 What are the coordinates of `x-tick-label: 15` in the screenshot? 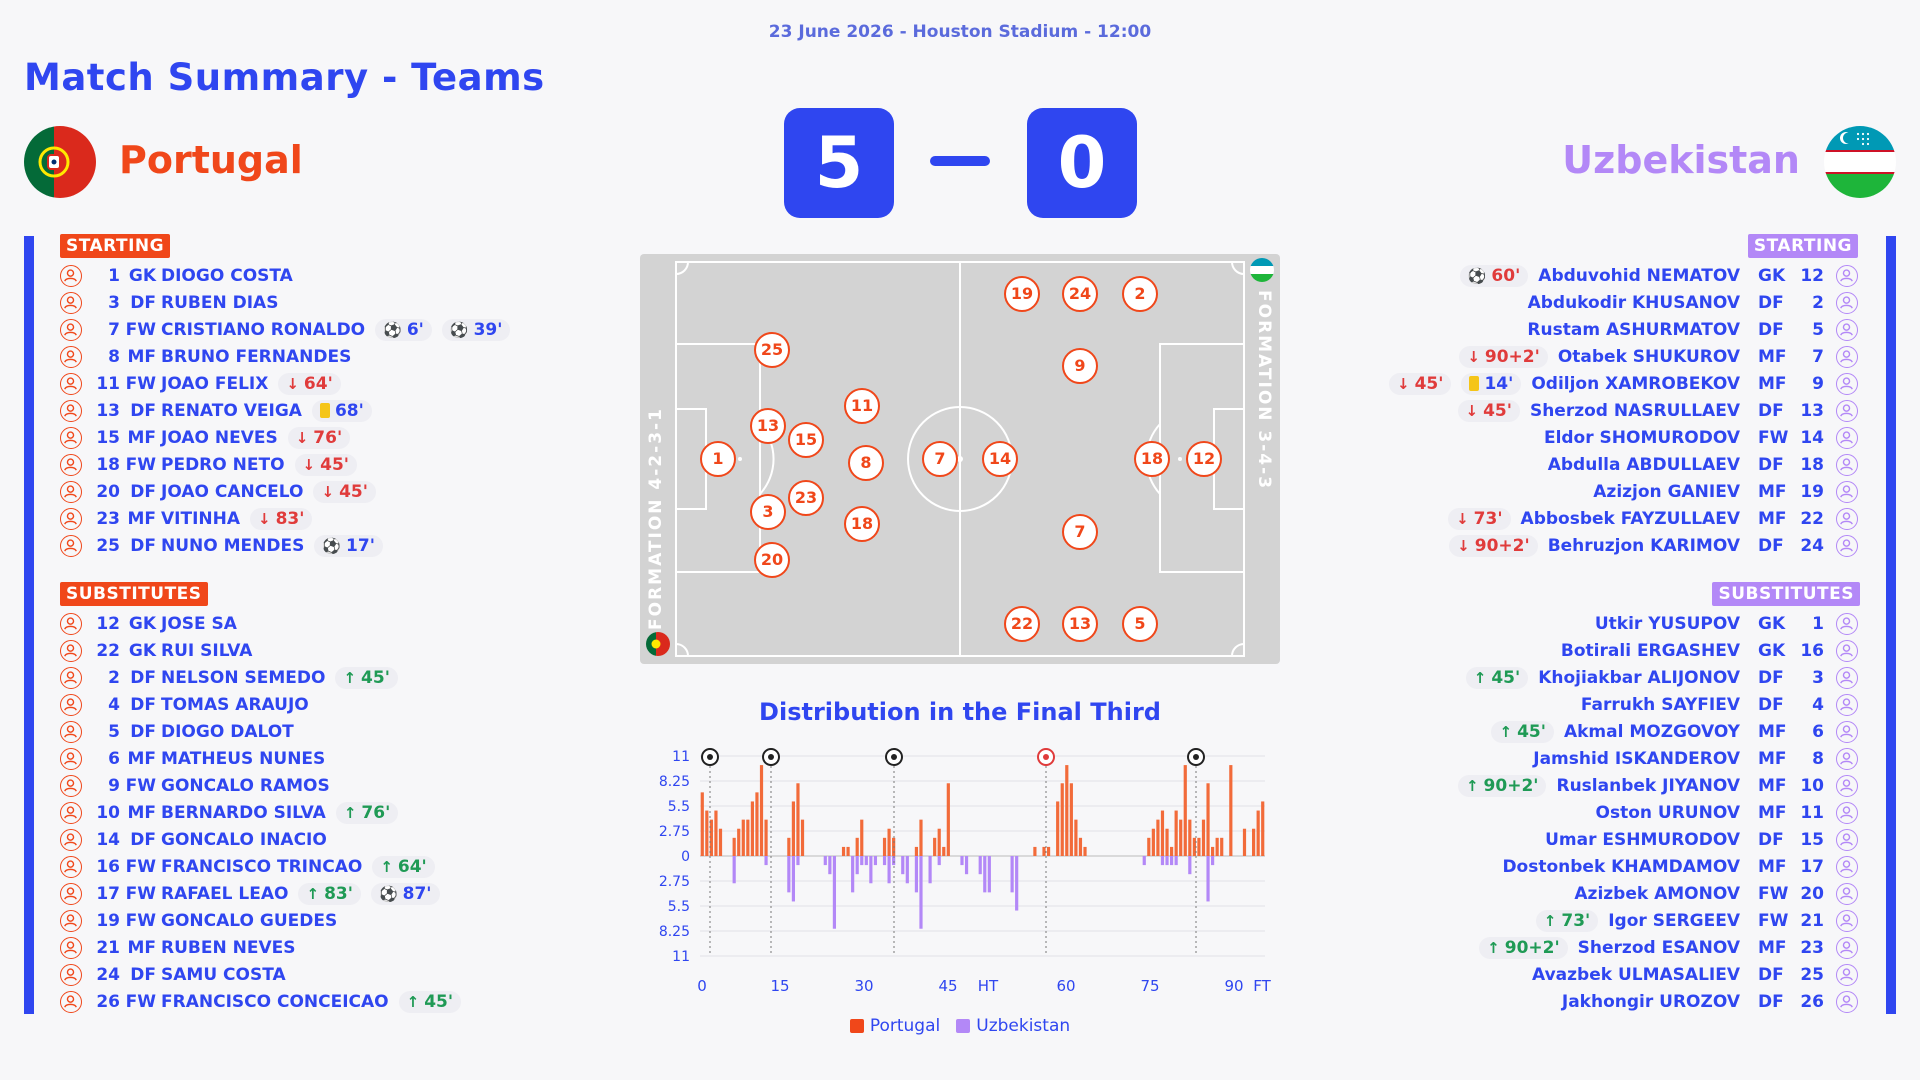 It's located at (779, 986).